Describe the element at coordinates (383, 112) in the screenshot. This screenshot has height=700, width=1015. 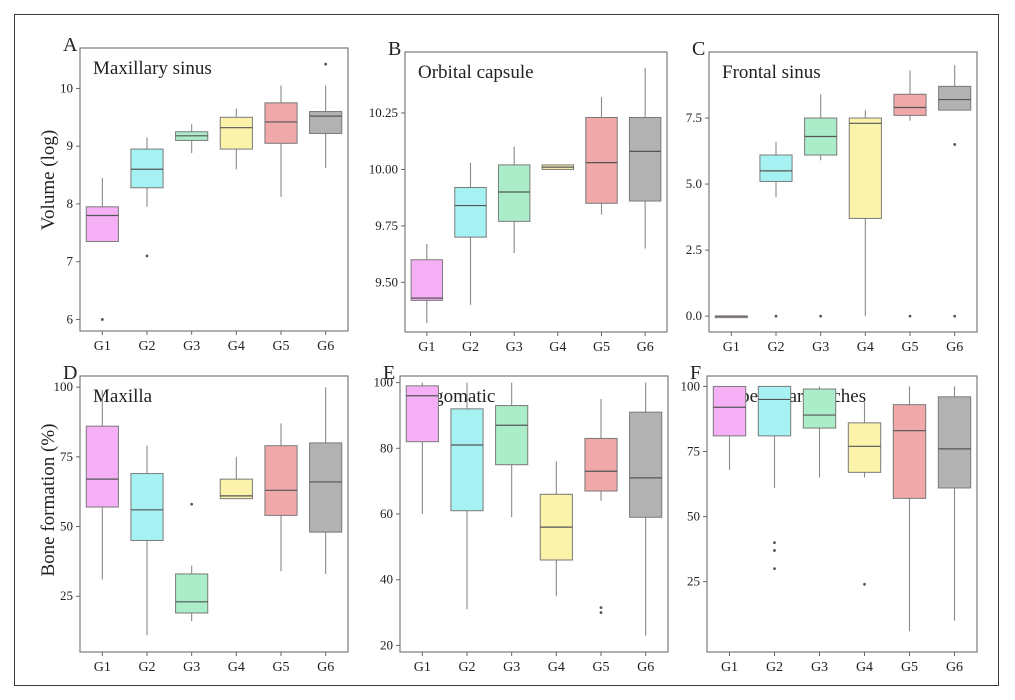
I see `panel-b-y-tick-label: 10.25` at that location.